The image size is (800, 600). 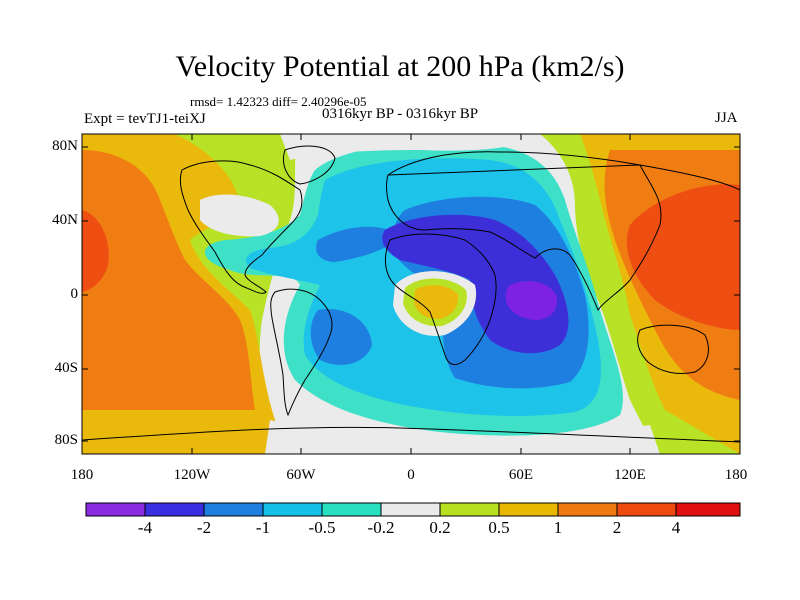 I want to click on coast-europe-asia, so click(x=563, y=231).